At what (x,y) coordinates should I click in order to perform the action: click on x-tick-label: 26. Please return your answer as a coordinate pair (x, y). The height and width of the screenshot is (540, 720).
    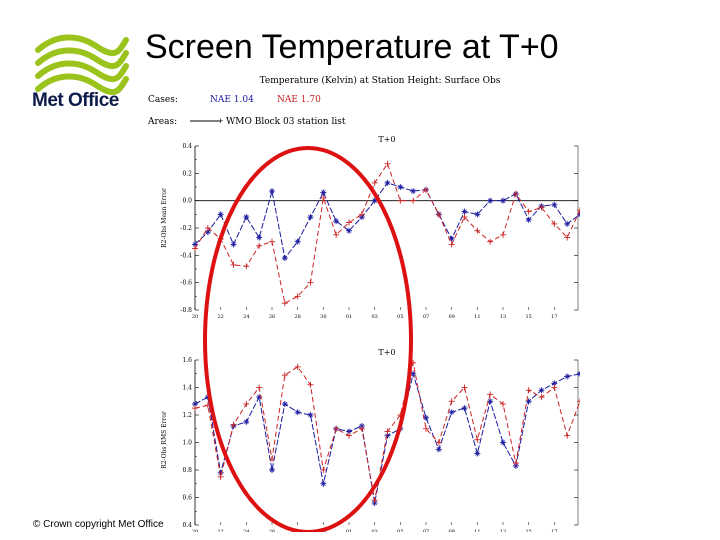
    Looking at the image, I should click on (272, 317).